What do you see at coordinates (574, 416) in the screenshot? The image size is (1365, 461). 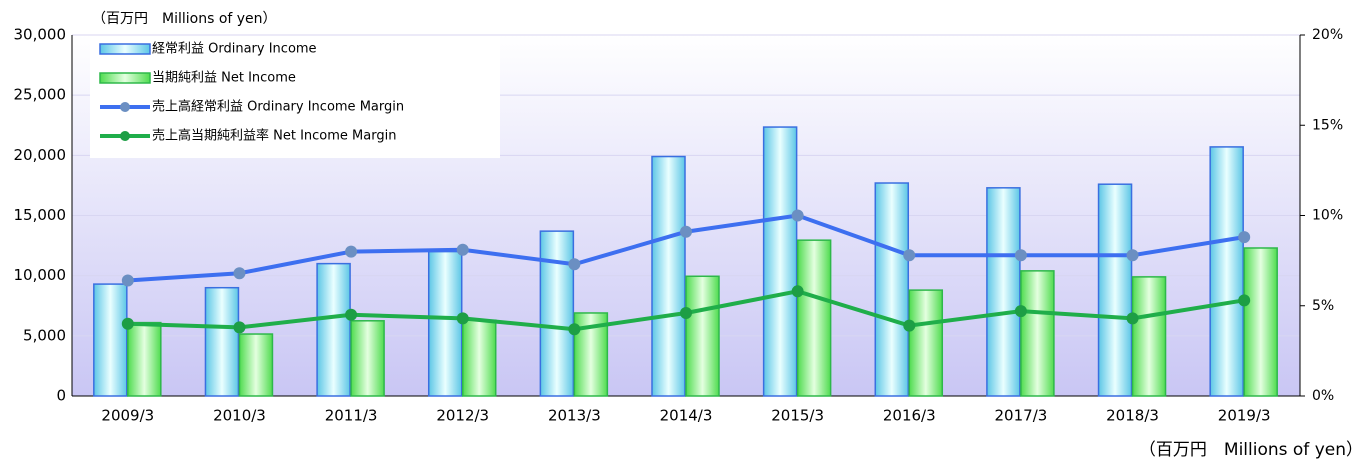 I see `x-tick-label: 2013/3` at bounding box center [574, 416].